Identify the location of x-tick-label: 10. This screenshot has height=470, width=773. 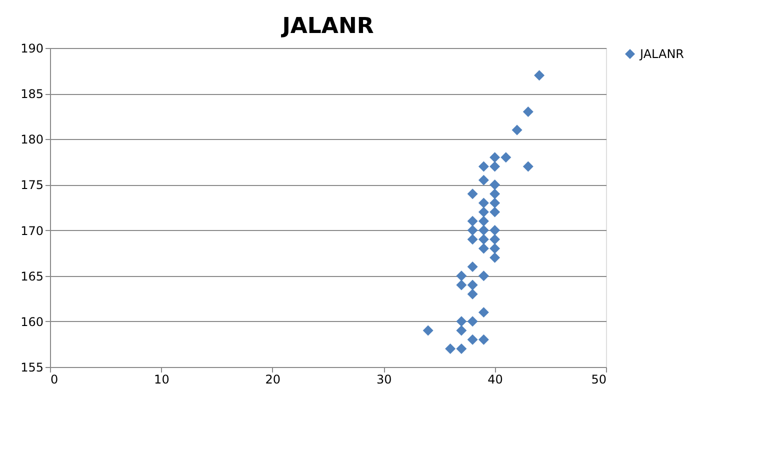
(162, 379).